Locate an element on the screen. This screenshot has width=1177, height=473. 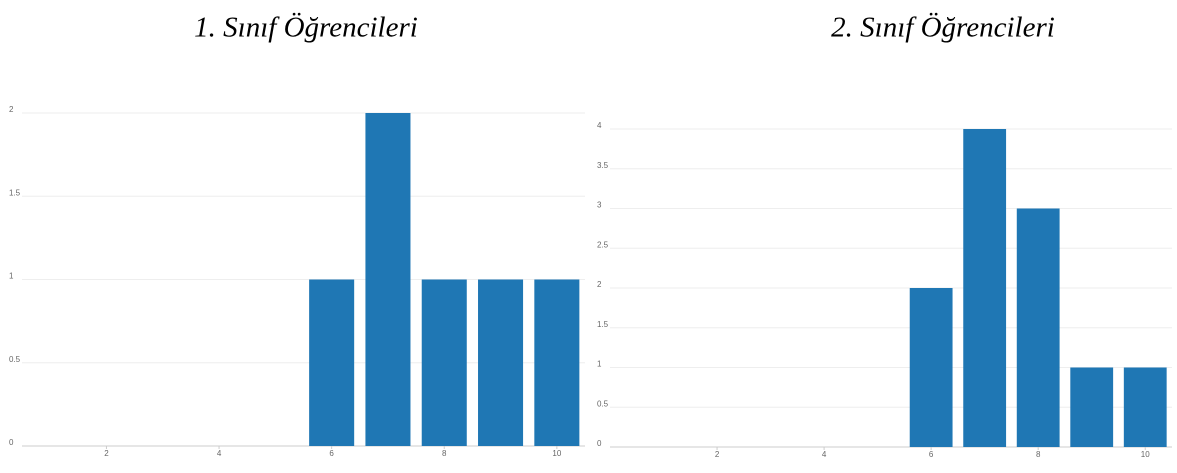
chart-title: 2. Sınıf Öğrencileri is located at coordinates (943, 28).